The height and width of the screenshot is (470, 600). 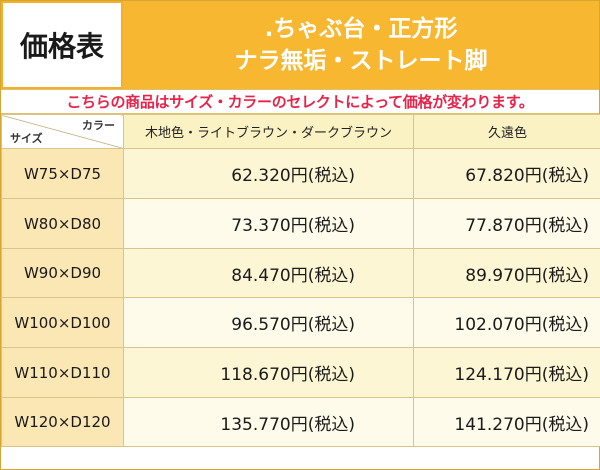 I want to click on price-cell-kuon: 102.070円(税込), so click(x=506, y=322).